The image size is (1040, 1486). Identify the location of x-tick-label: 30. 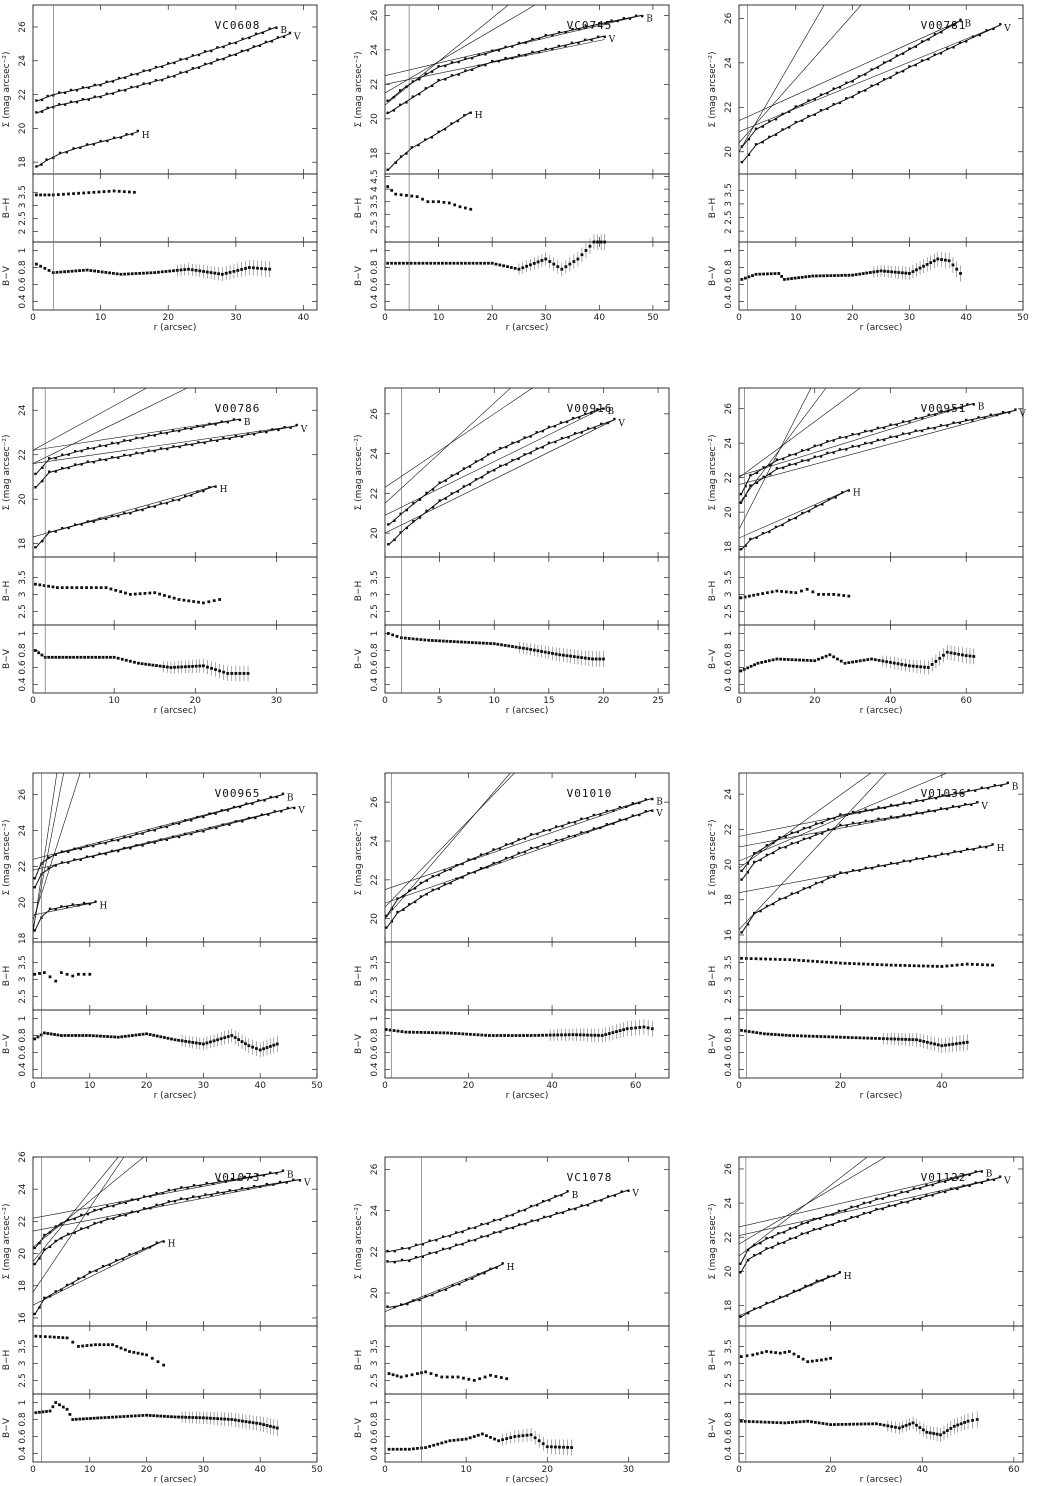
(546, 318).